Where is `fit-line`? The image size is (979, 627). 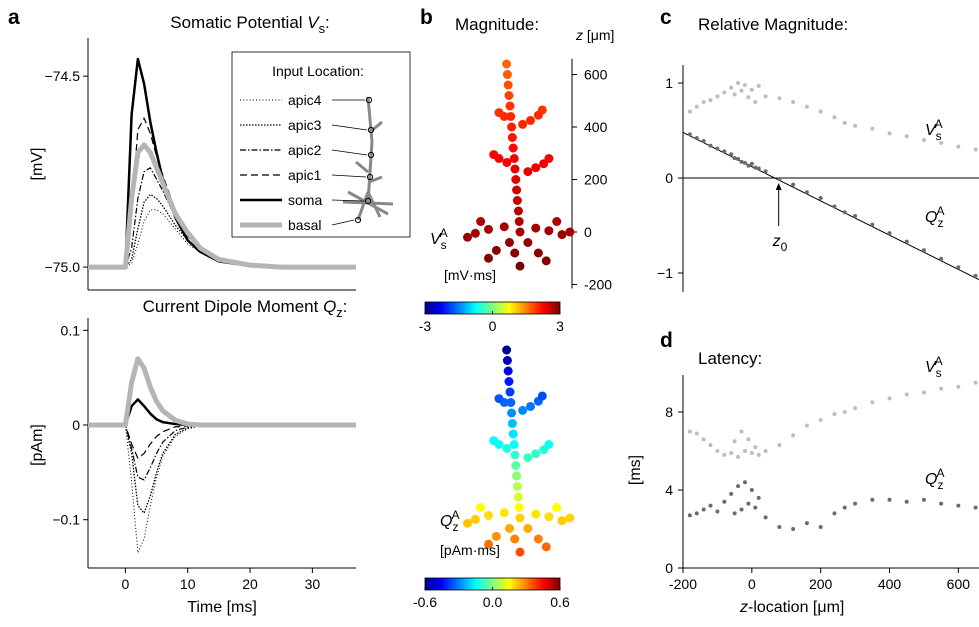
fit-line is located at coordinates (830, 206).